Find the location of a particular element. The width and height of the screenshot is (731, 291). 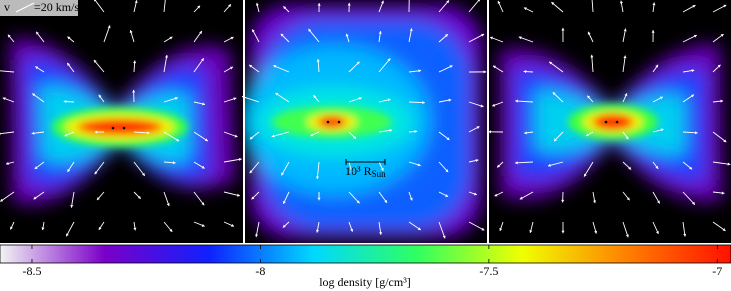

colorbar-tick-label: -8.5 is located at coordinates (31, 271).